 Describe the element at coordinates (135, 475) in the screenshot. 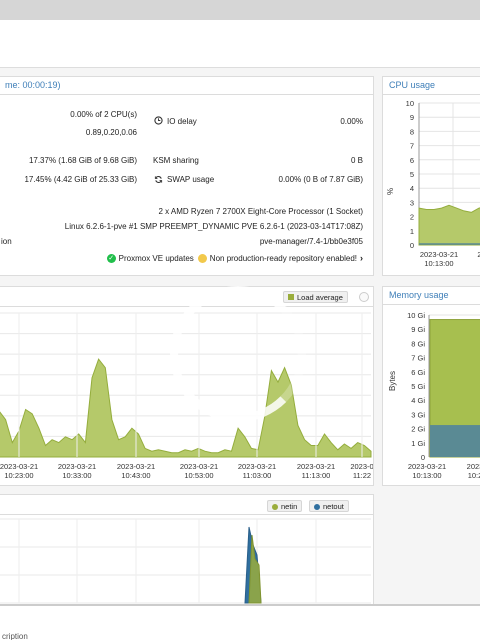

I see `load-x-tick-time: 10:43:00` at that location.